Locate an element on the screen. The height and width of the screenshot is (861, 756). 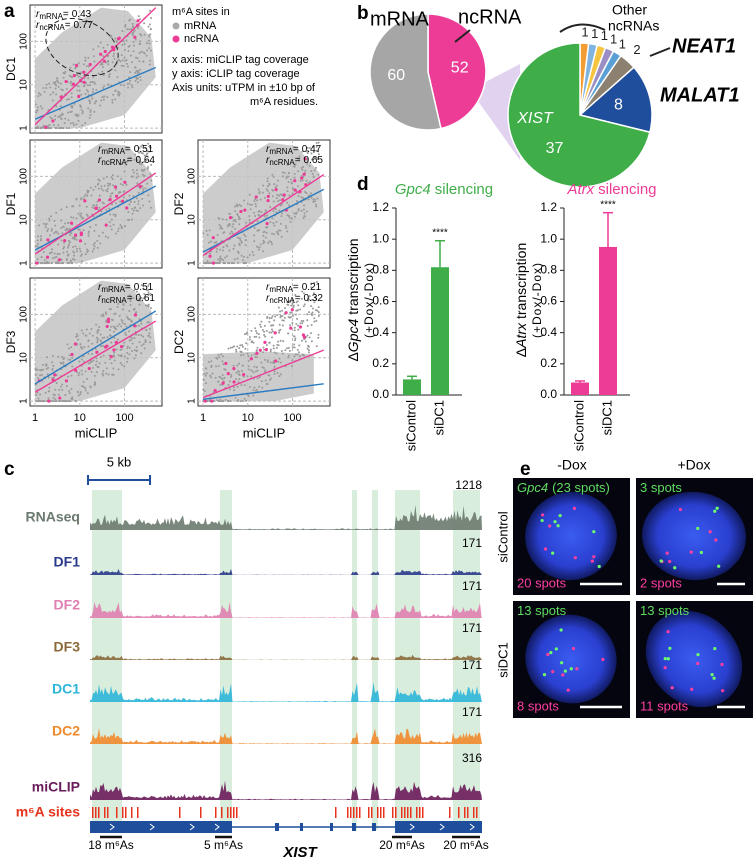
category-label: MALAT1 is located at coordinates (700, 95).